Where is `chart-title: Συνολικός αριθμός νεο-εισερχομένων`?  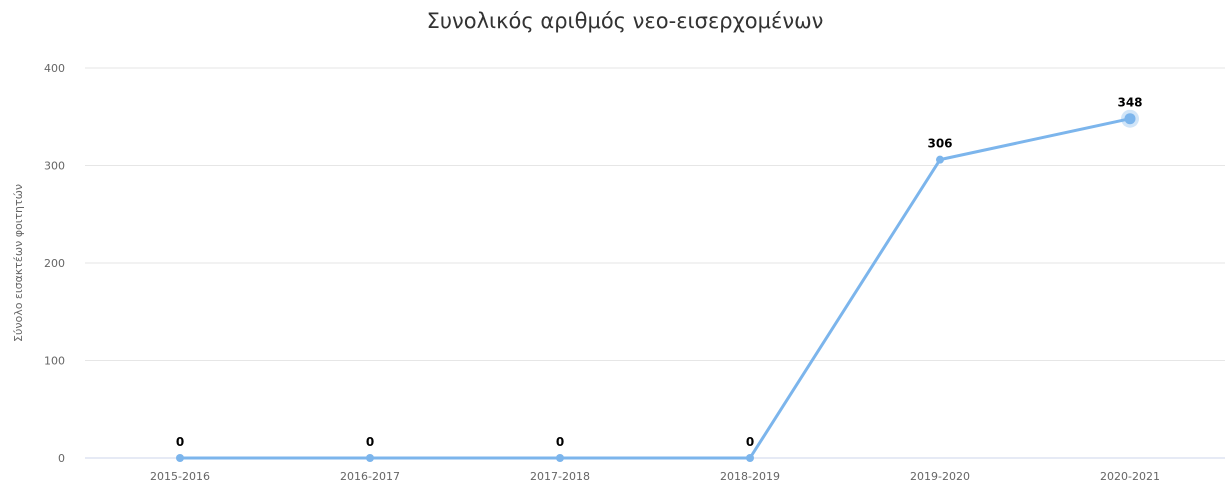 chart-title: Συνολικός αριθμός νεο-εισερχομένων is located at coordinates (625, 21).